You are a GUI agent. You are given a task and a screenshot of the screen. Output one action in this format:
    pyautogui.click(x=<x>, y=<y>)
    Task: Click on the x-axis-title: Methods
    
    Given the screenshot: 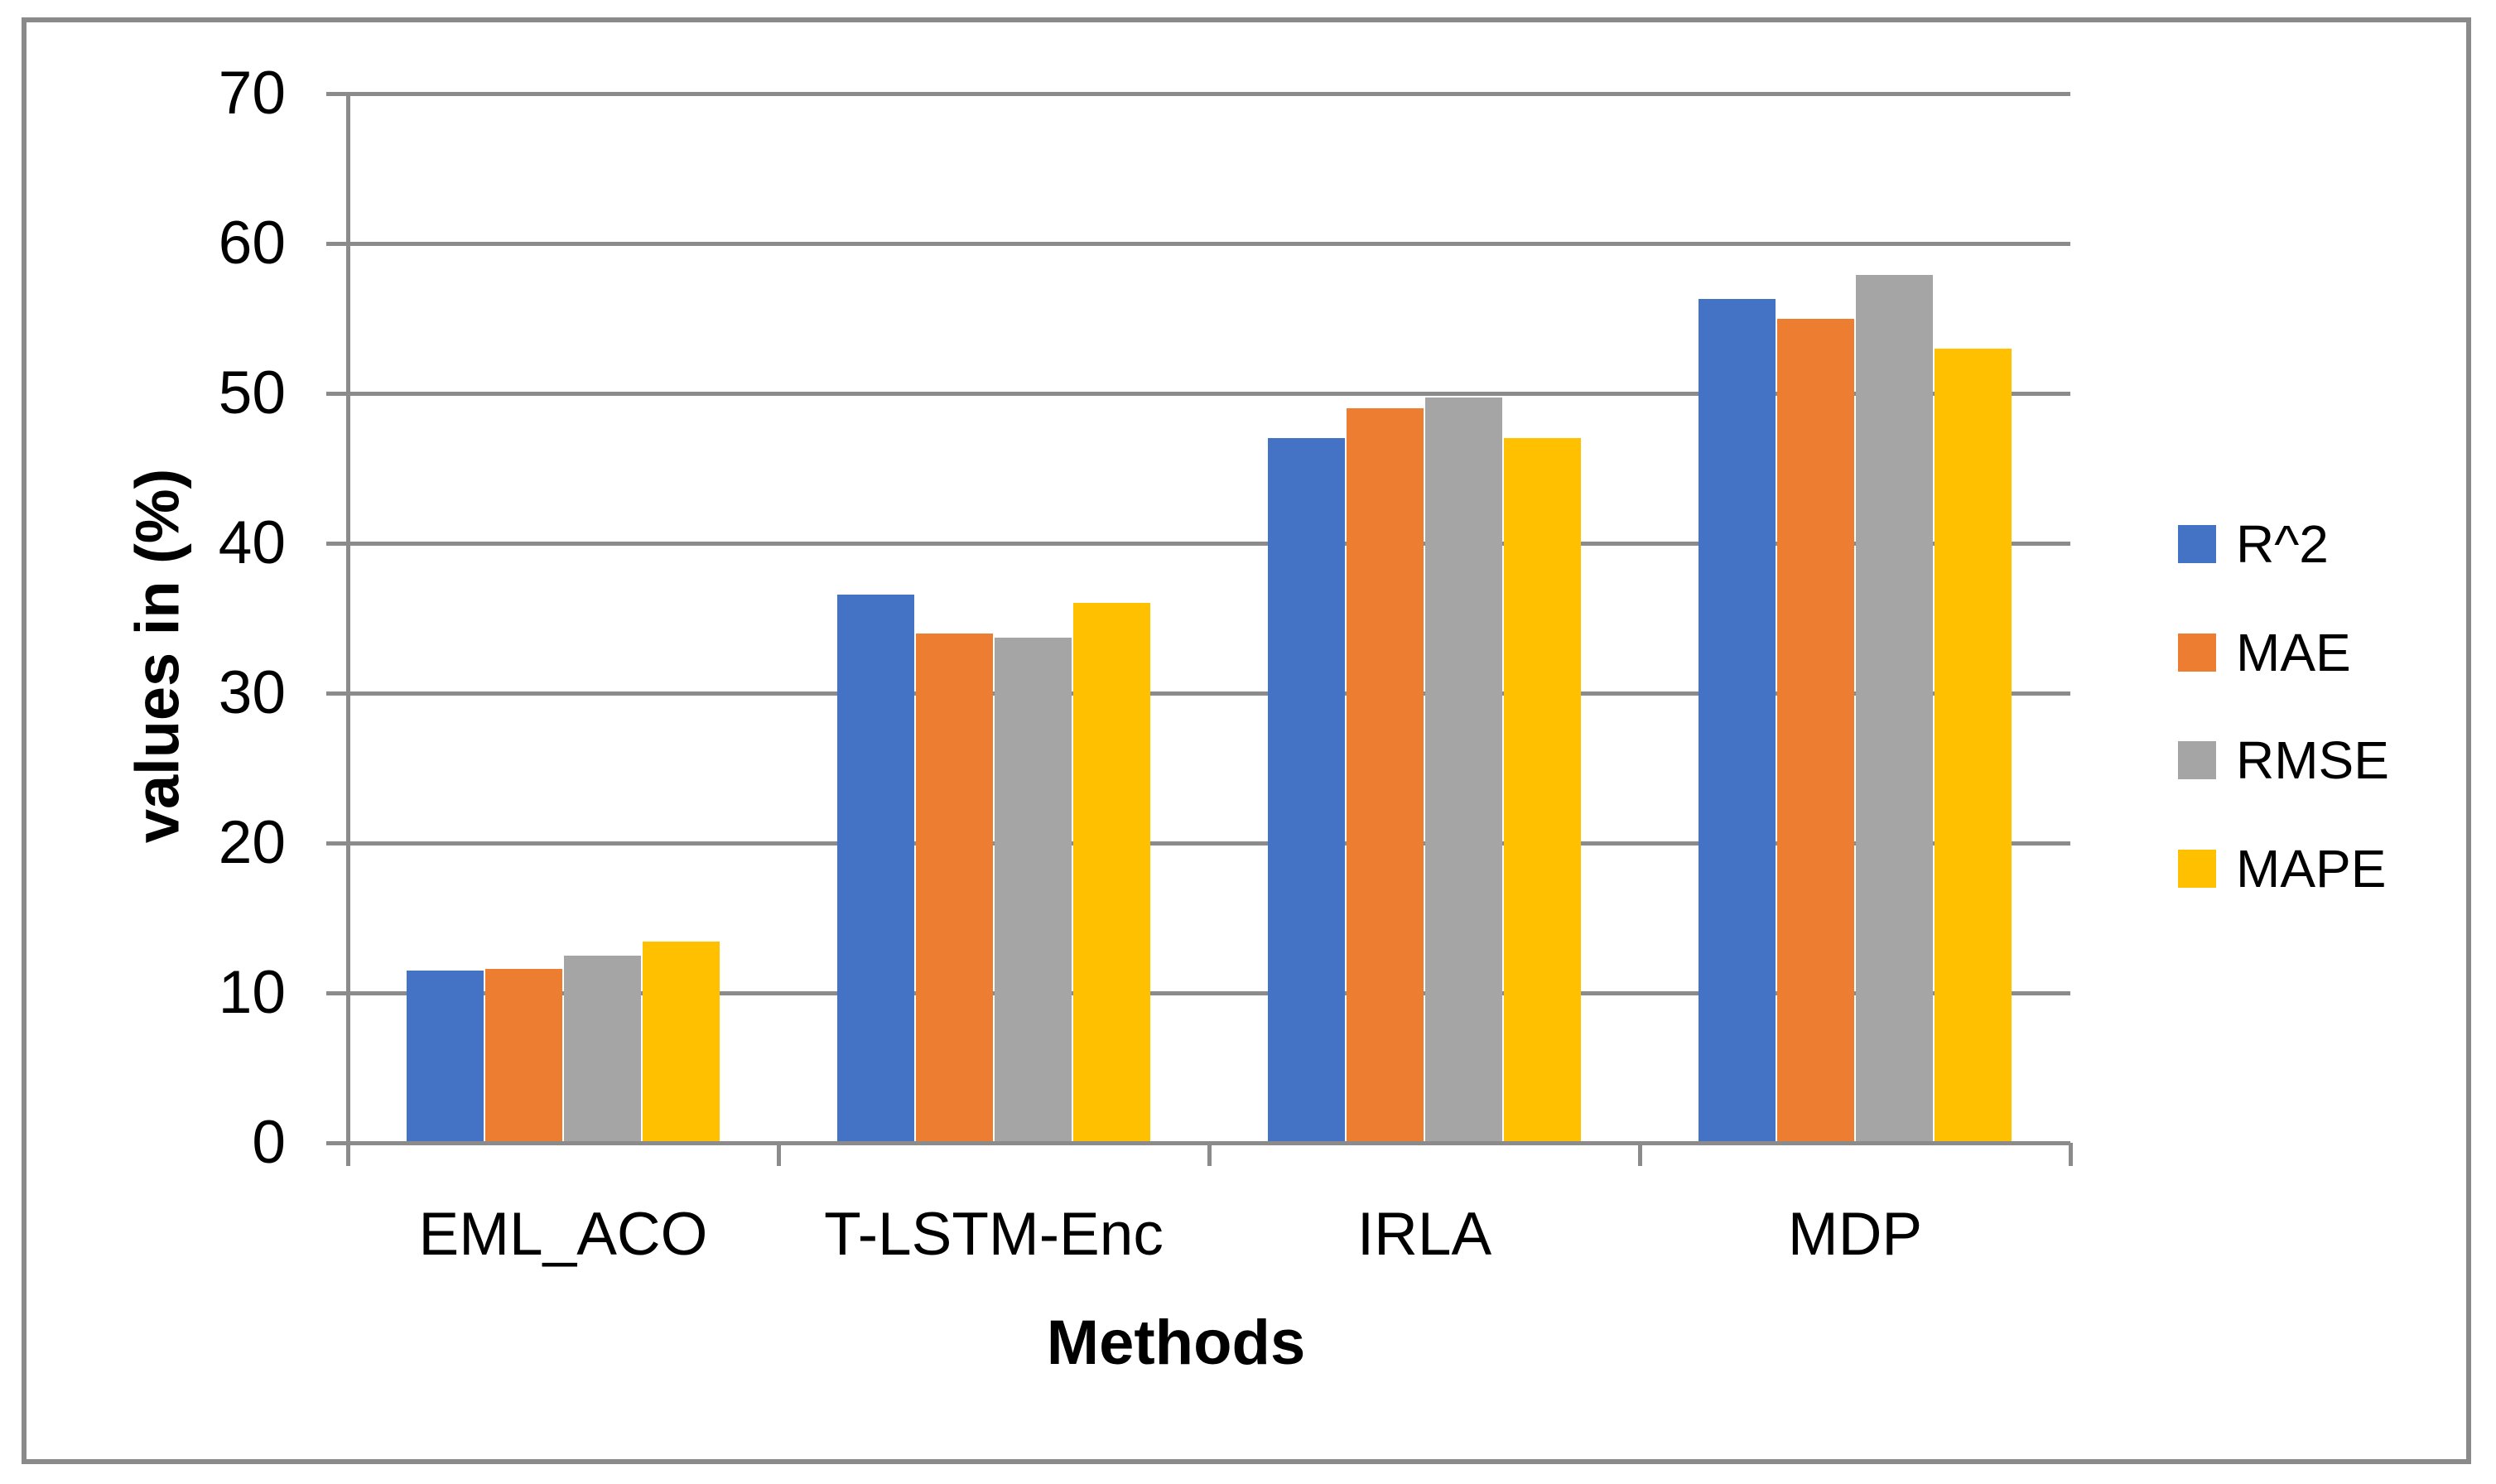 What is the action you would take?
    pyautogui.click(x=1176, y=1343)
    